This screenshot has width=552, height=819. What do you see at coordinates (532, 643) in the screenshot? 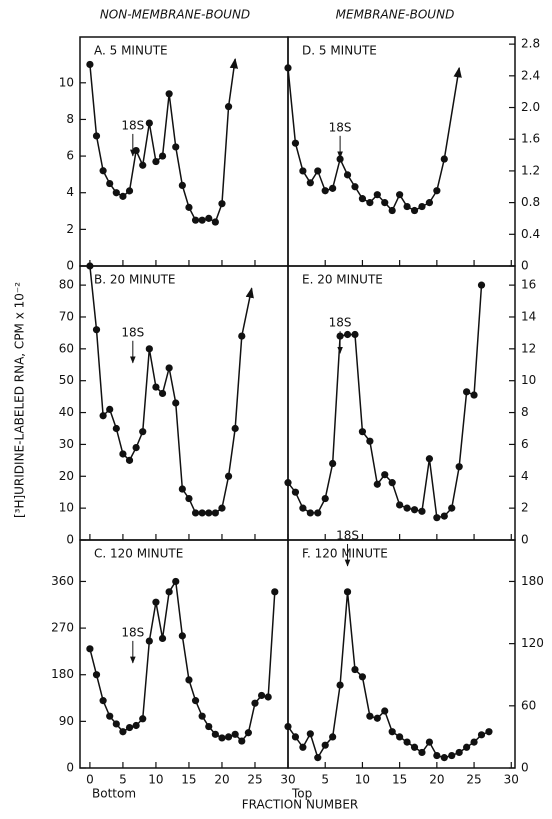
I see `y-tick-label: 120` at bounding box center [532, 643].